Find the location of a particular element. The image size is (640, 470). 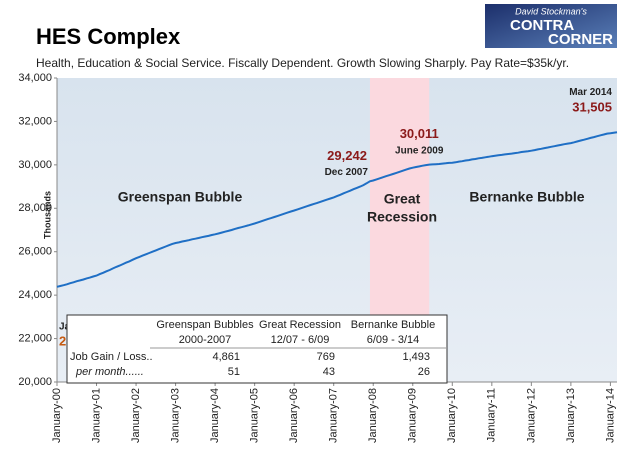

table-box is located at coordinates (257, 349).